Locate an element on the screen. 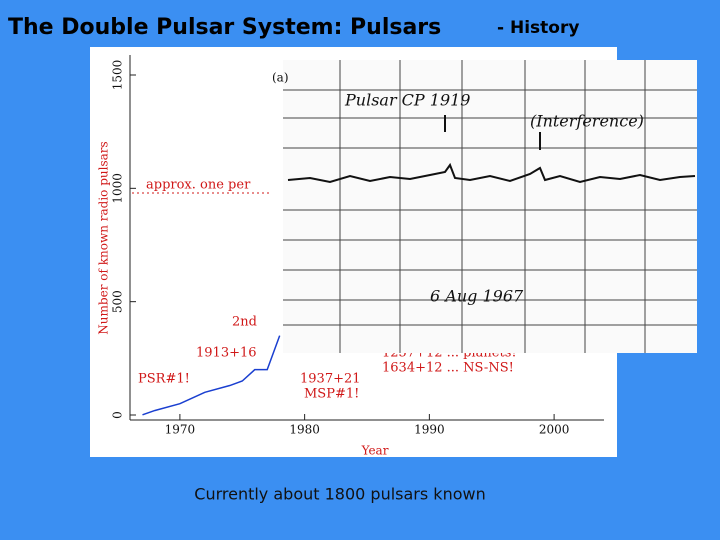 Image resolution: width=720 pixels, height=540 pixels. y-axis-label: Number of known radio pulsars is located at coordinates (104, 237).